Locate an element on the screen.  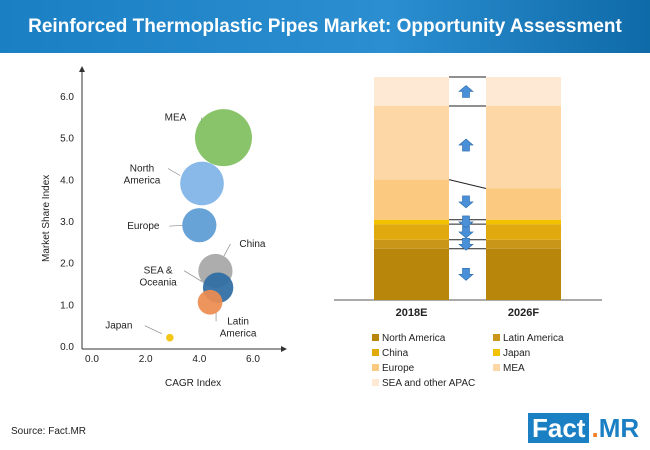
bubble-points is located at coordinates (209, 225).